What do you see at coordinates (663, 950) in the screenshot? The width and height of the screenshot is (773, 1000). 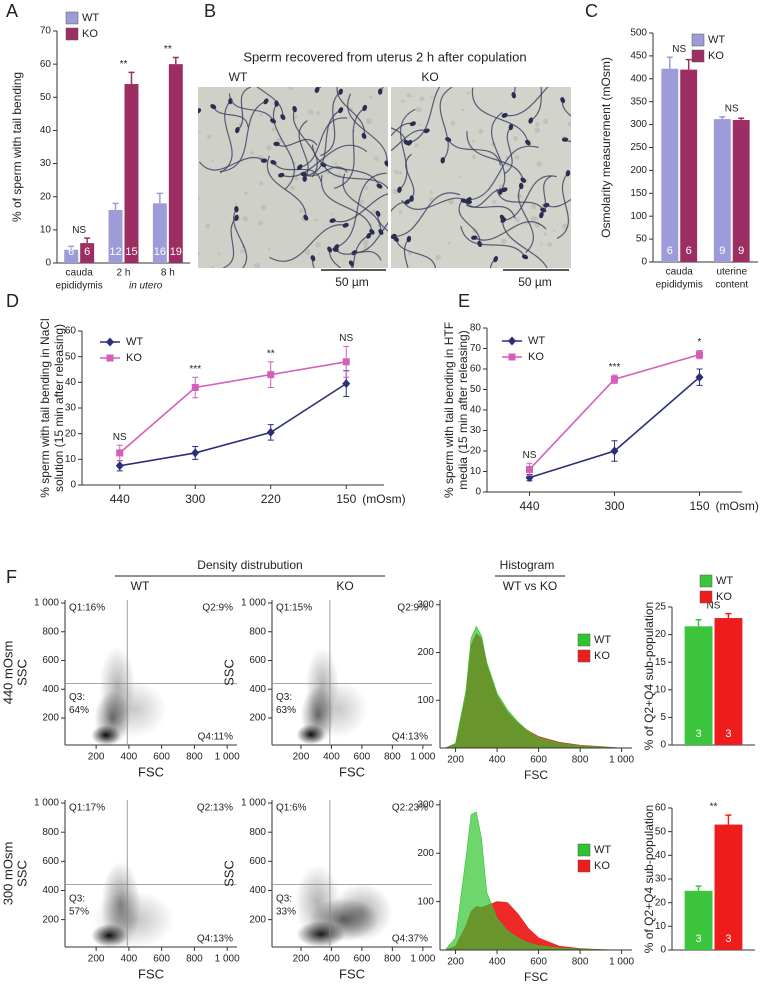 I see `y-tick-label: 0` at bounding box center [663, 950].